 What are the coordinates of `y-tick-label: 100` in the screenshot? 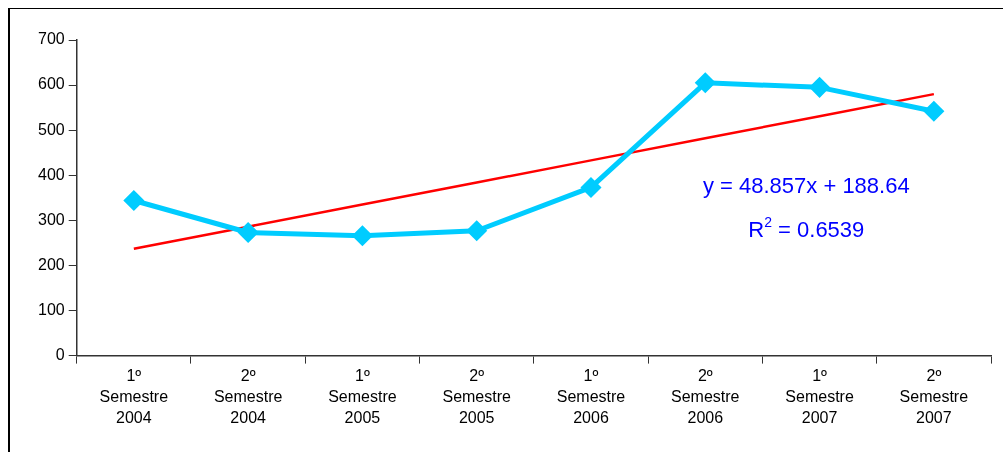 It's located at (51, 309).